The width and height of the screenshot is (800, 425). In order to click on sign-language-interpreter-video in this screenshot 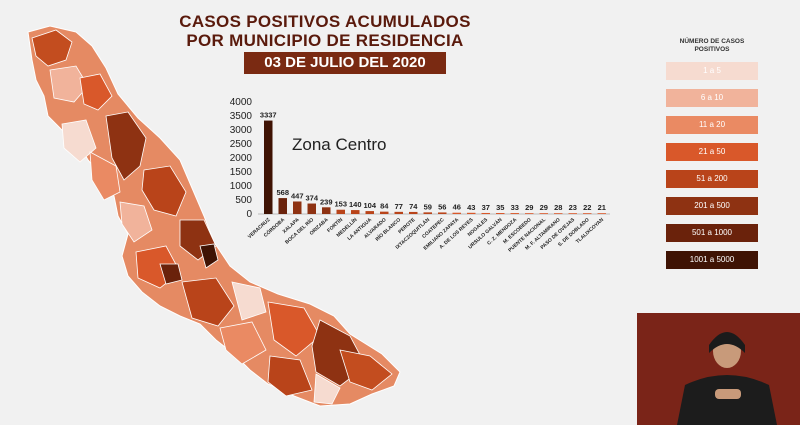, I will do `click(718, 369)`.